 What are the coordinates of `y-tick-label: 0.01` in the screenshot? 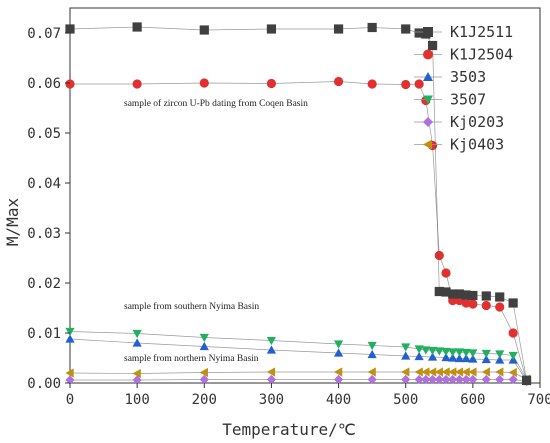 It's located at (44, 334).